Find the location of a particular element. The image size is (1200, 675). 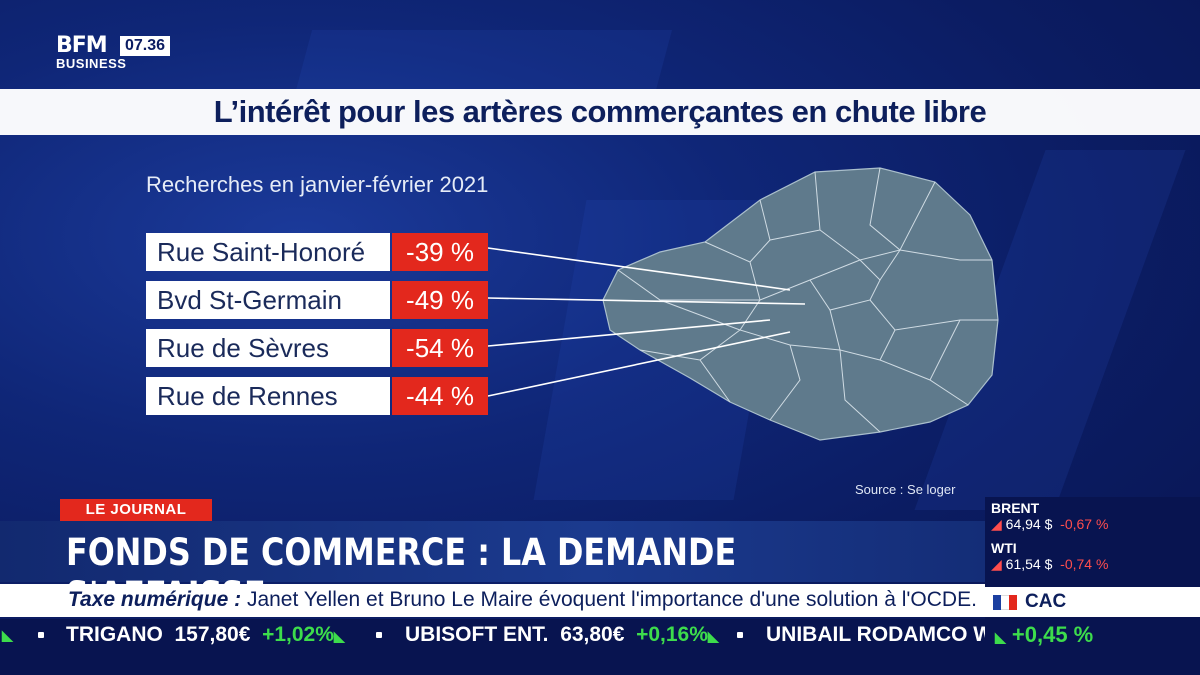

ticker-item: UBISOFT ENT. 63,80€ +0,16%◣ is located at coordinates (562, 635).